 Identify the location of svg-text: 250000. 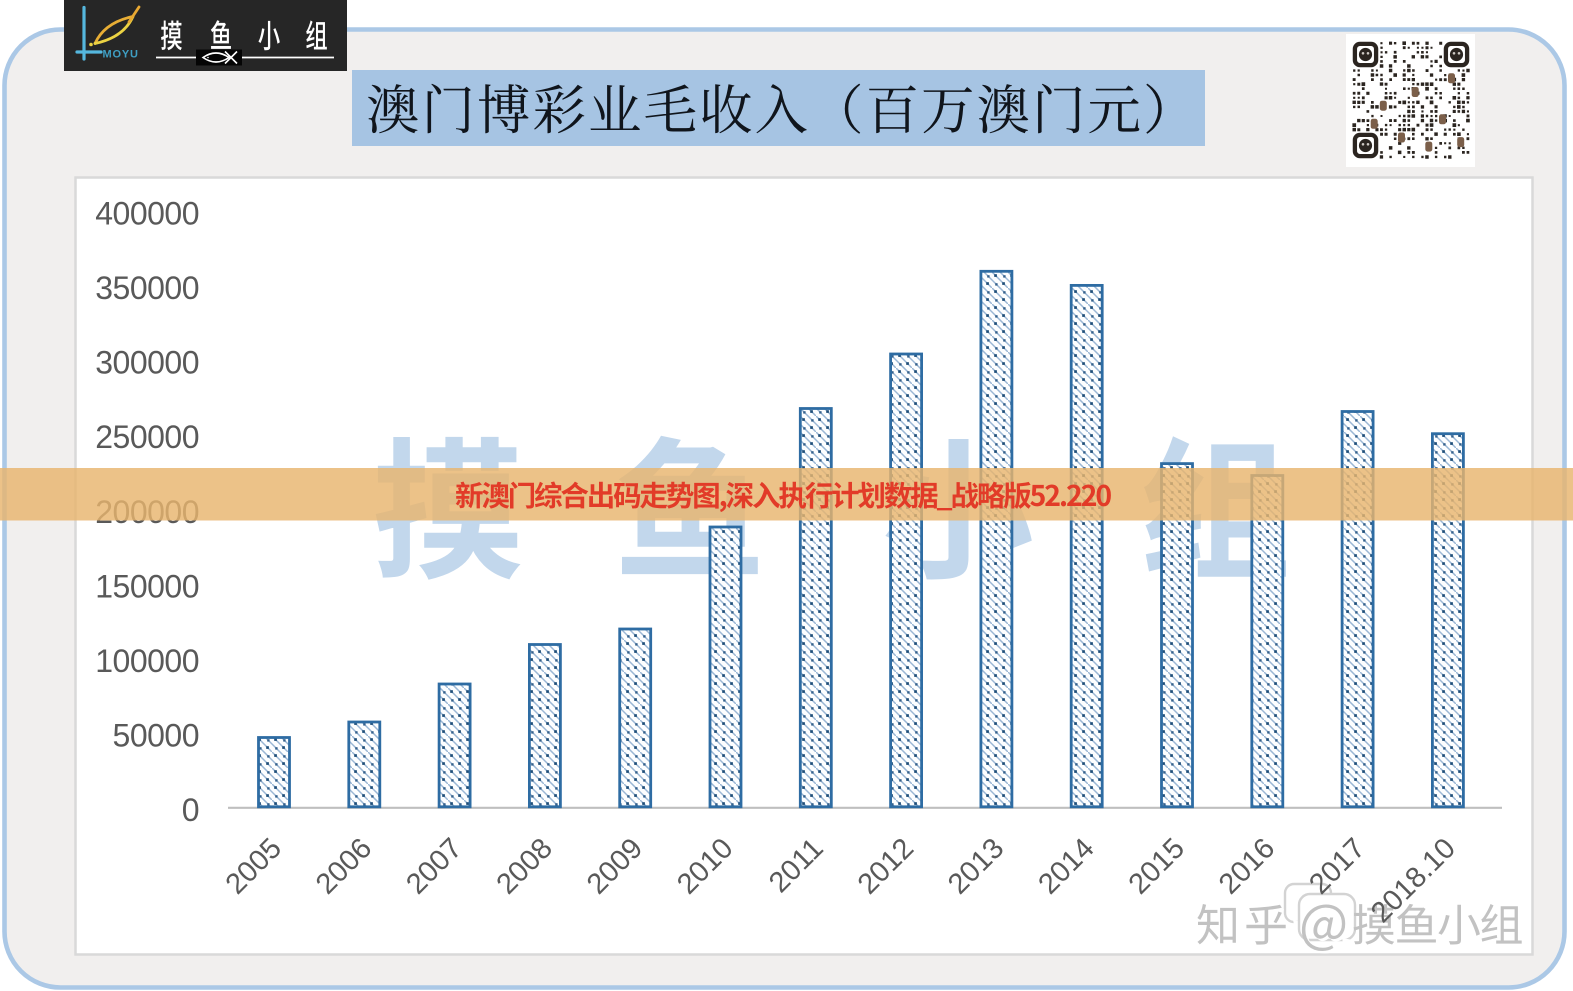
(147, 437).